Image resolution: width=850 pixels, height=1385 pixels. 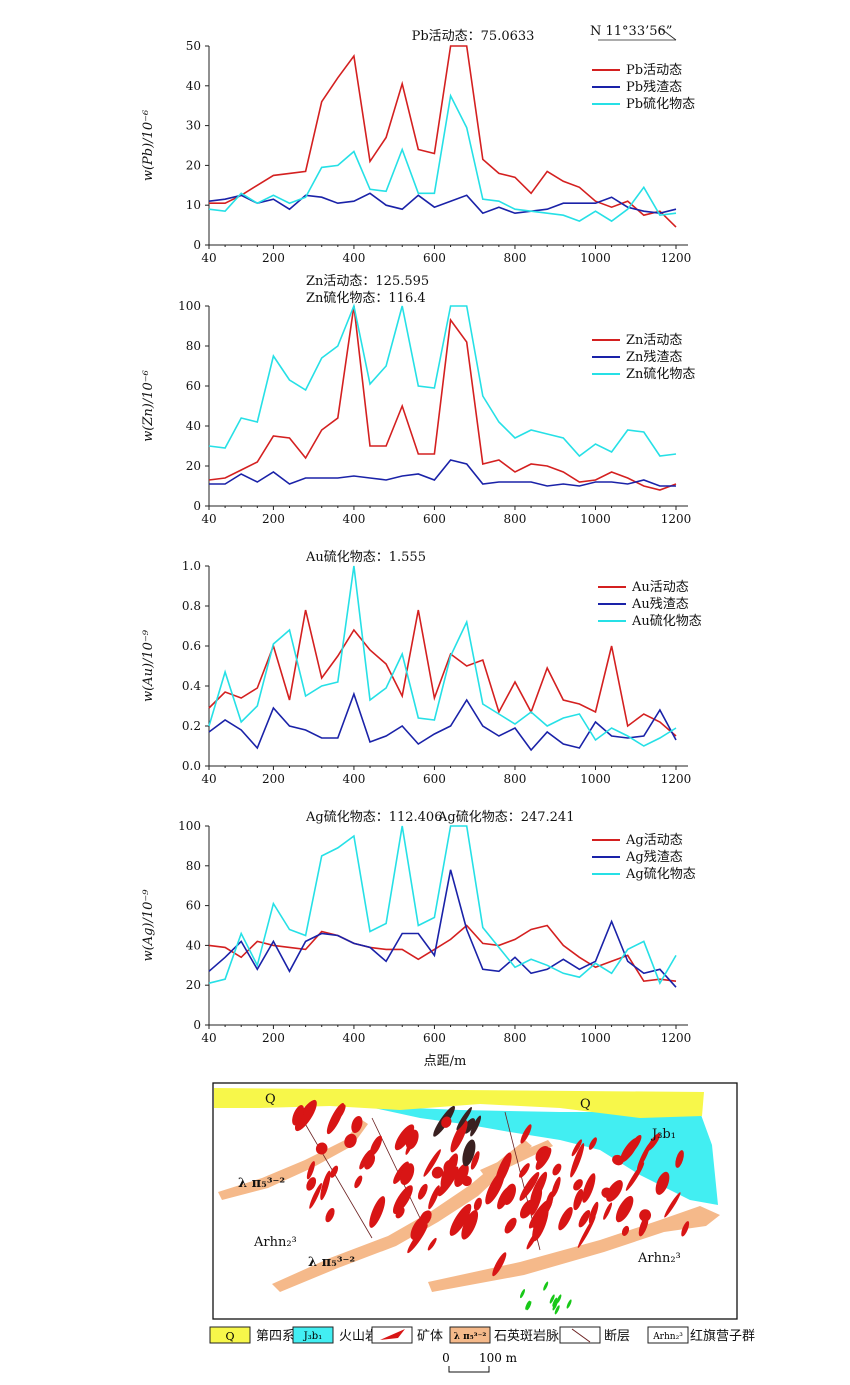 I want to click on series-line-sulfide, so click(x=442, y=656).